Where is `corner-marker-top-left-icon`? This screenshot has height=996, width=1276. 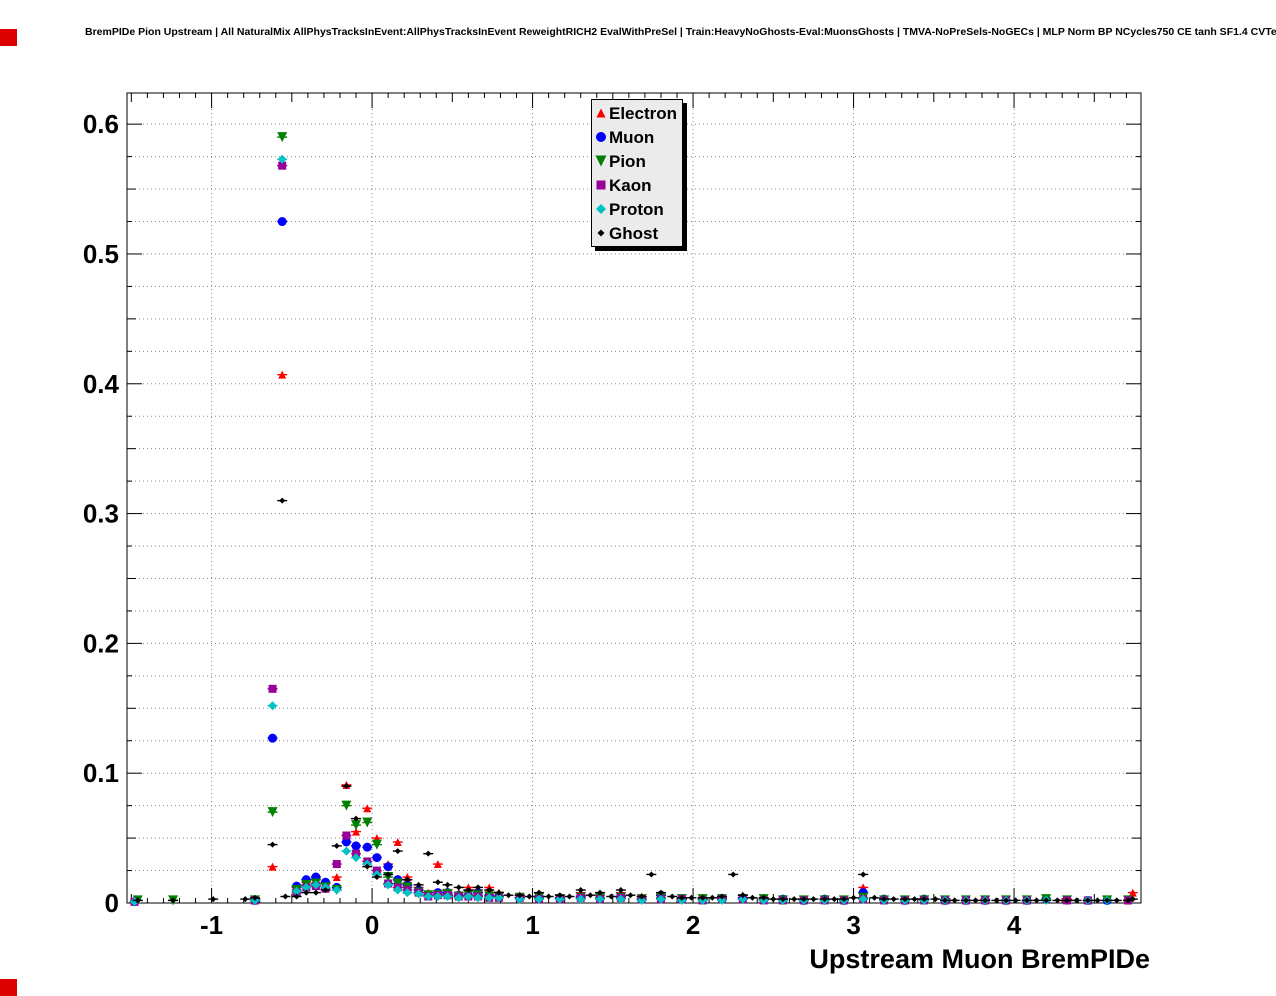
corner-marker-top-left-icon is located at coordinates (8, 37).